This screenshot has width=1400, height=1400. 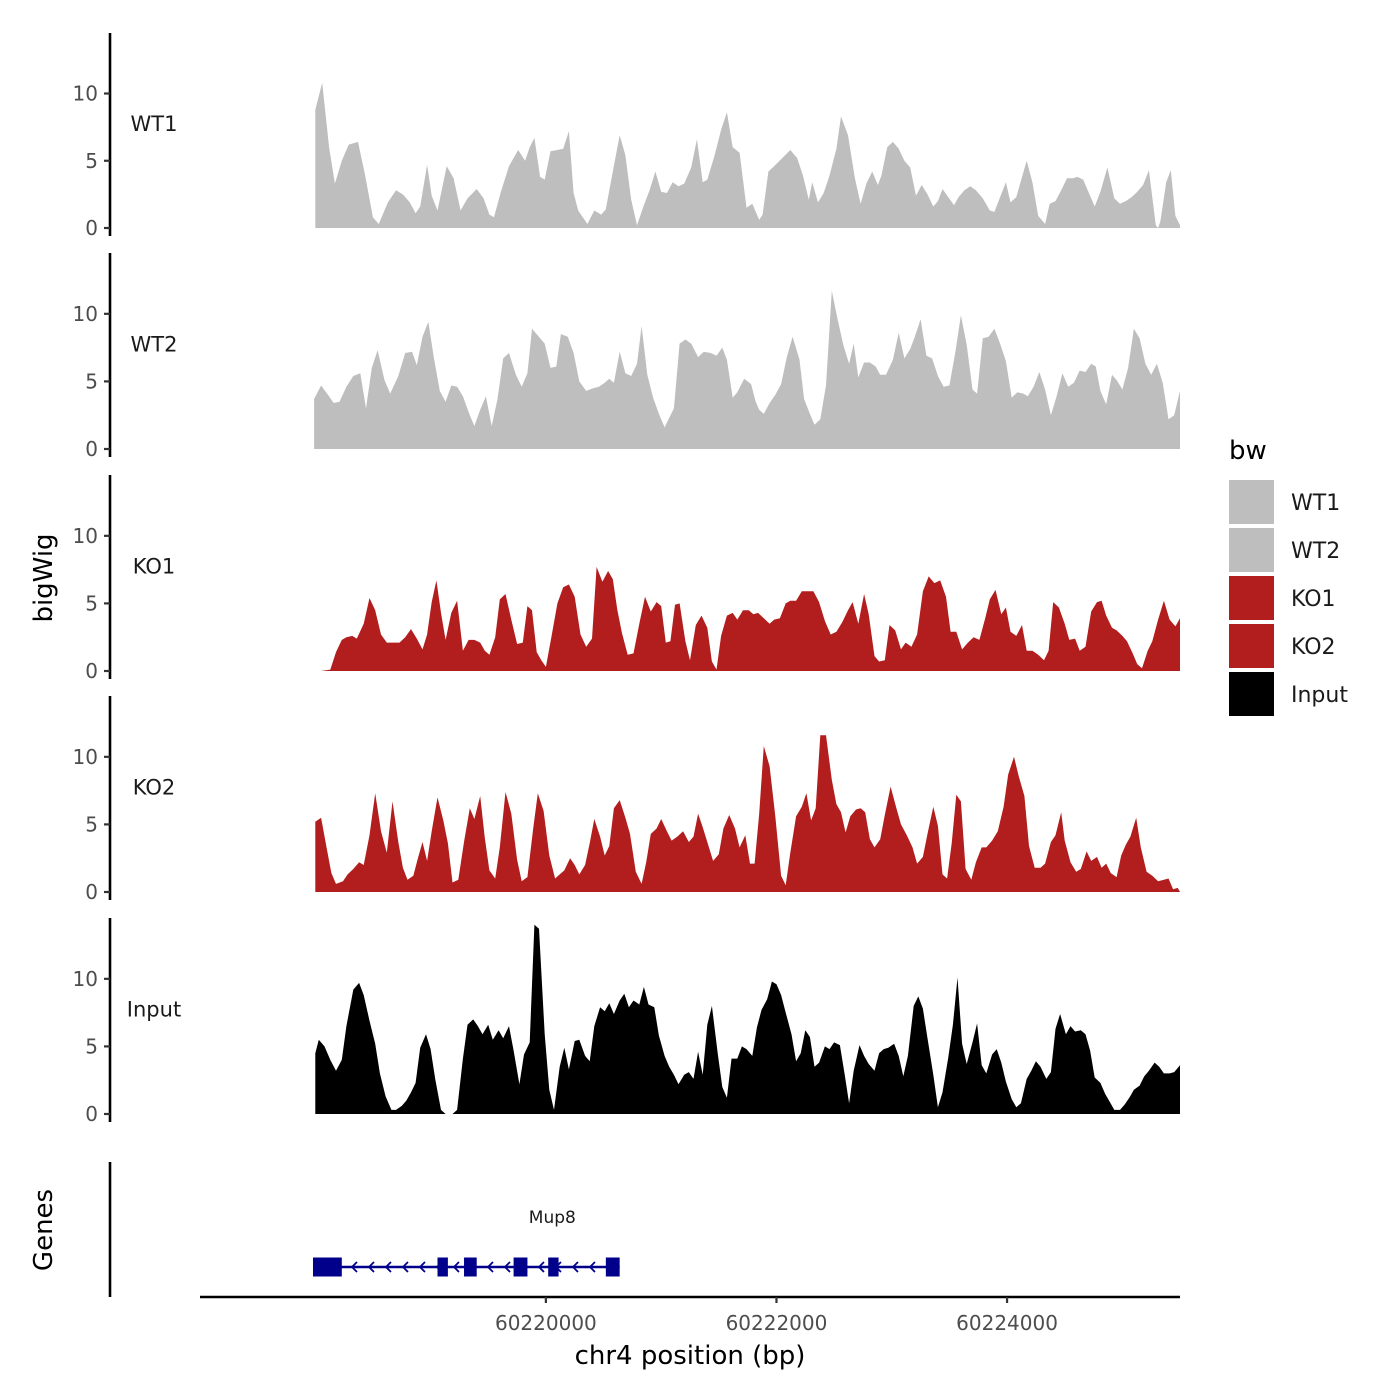 What do you see at coordinates (1007, 1323) in the screenshot?
I see `x-tick-label: 60224000` at bounding box center [1007, 1323].